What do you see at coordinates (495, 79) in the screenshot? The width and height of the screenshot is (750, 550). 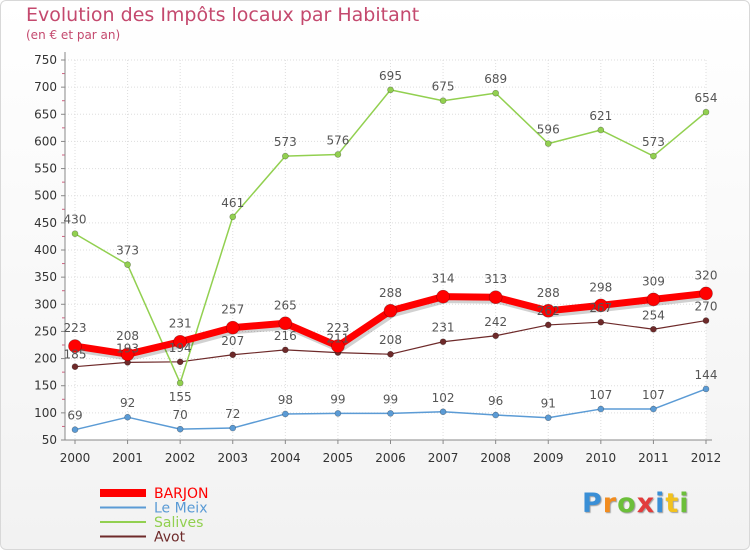 I see `data-label-salives: 689` at bounding box center [495, 79].